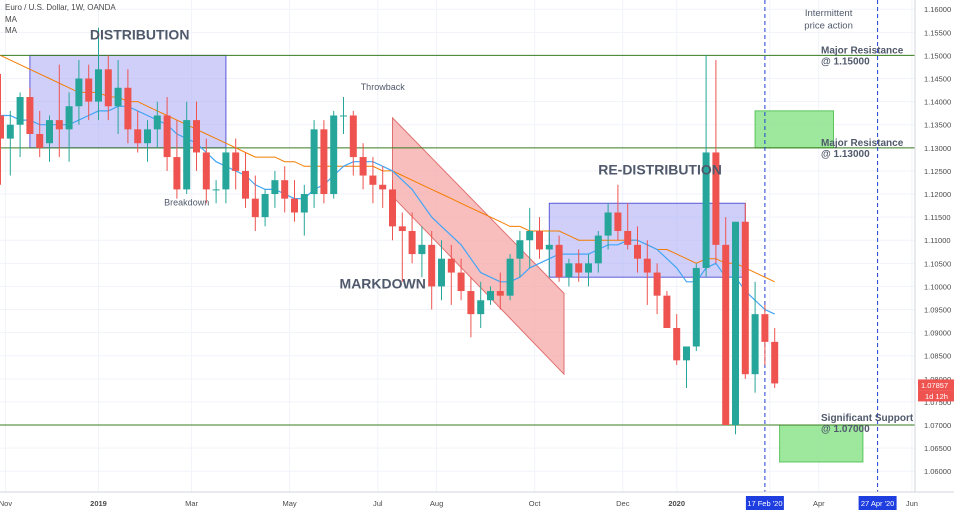  I want to click on legend-ma-fast: MA, so click(11, 19).